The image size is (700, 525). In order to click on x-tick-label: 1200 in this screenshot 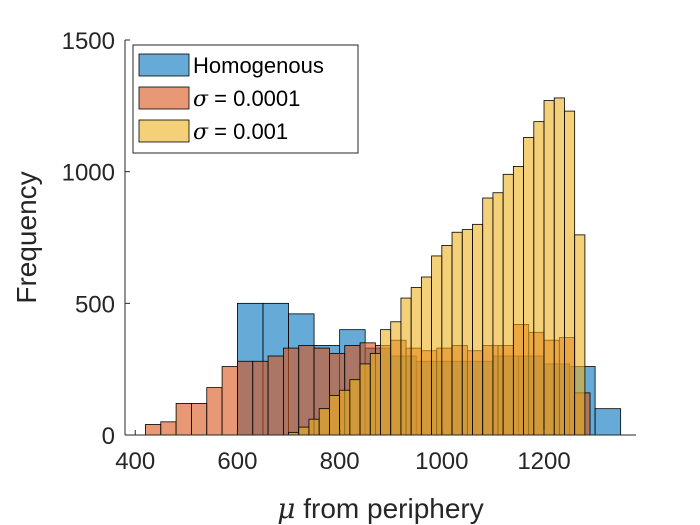, I will do `click(543, 461)`.